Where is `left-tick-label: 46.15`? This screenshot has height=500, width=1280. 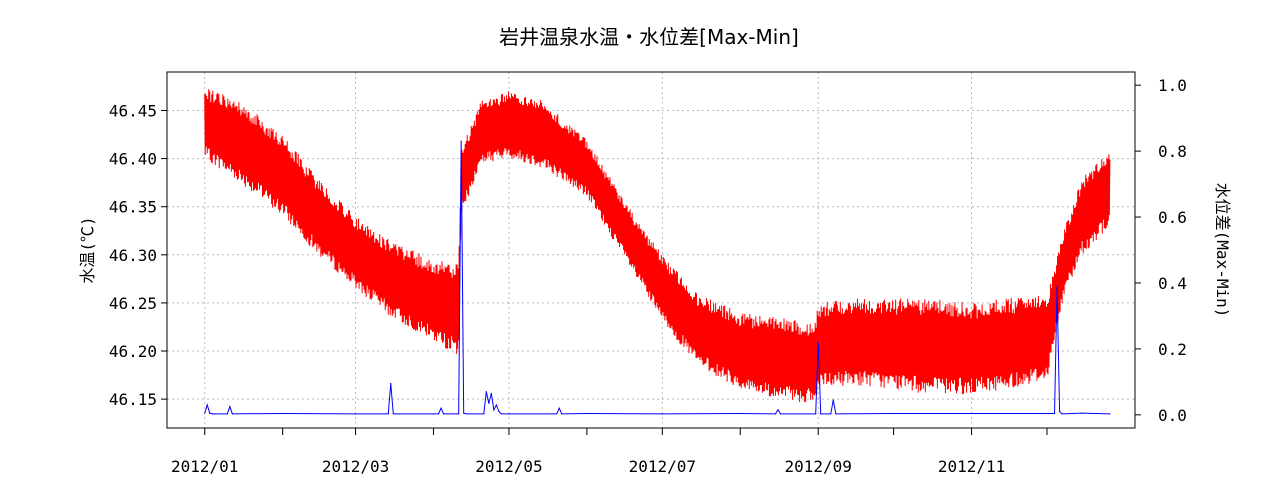
left-tick-label: 46.15 is located at coordinates (133, 399).